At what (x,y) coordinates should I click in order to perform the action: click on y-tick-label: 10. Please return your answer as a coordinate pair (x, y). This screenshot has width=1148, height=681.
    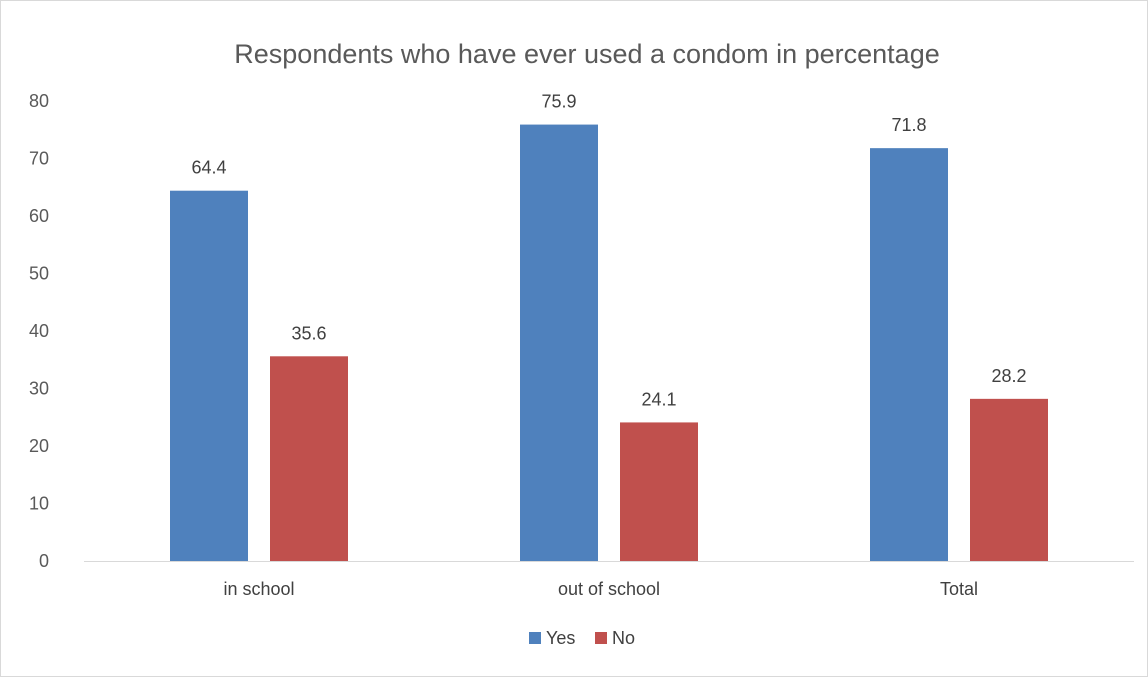
    Looking at the image, I should click on (39, 504).